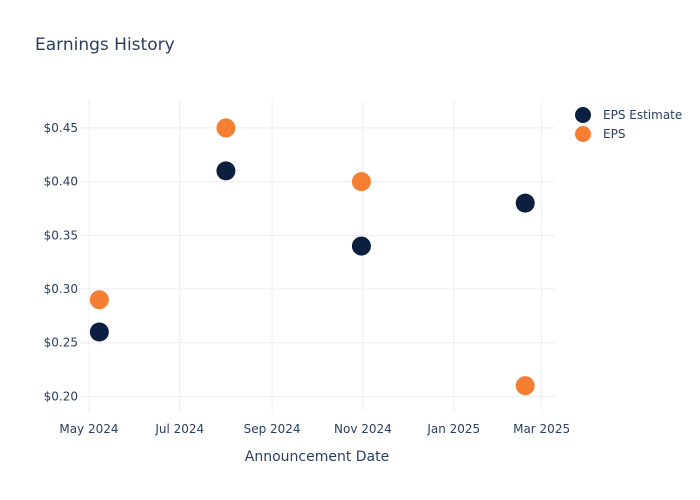  I want to click on y-tick-label: $0.35, so click(61, 235).